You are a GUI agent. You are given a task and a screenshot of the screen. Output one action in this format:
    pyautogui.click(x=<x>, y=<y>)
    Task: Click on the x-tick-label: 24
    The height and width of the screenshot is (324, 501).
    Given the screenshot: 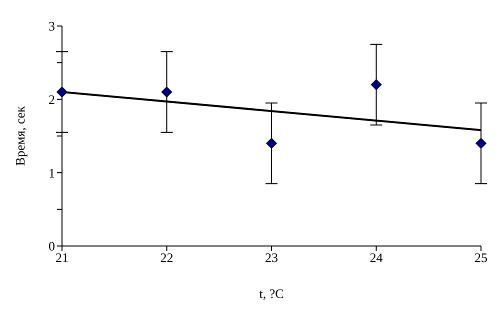 What is the action you would take?
    pyautogui.click(x=377, y=258)
    